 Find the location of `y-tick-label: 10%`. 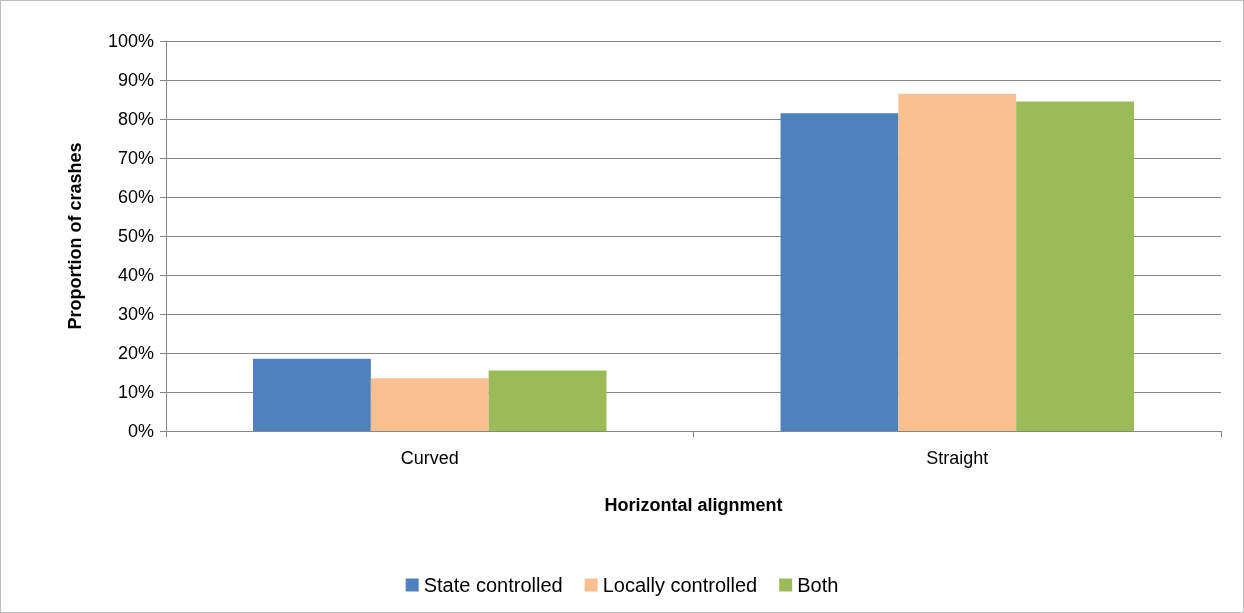

y-tick-label: 10% is located at coordinates (135, 392).